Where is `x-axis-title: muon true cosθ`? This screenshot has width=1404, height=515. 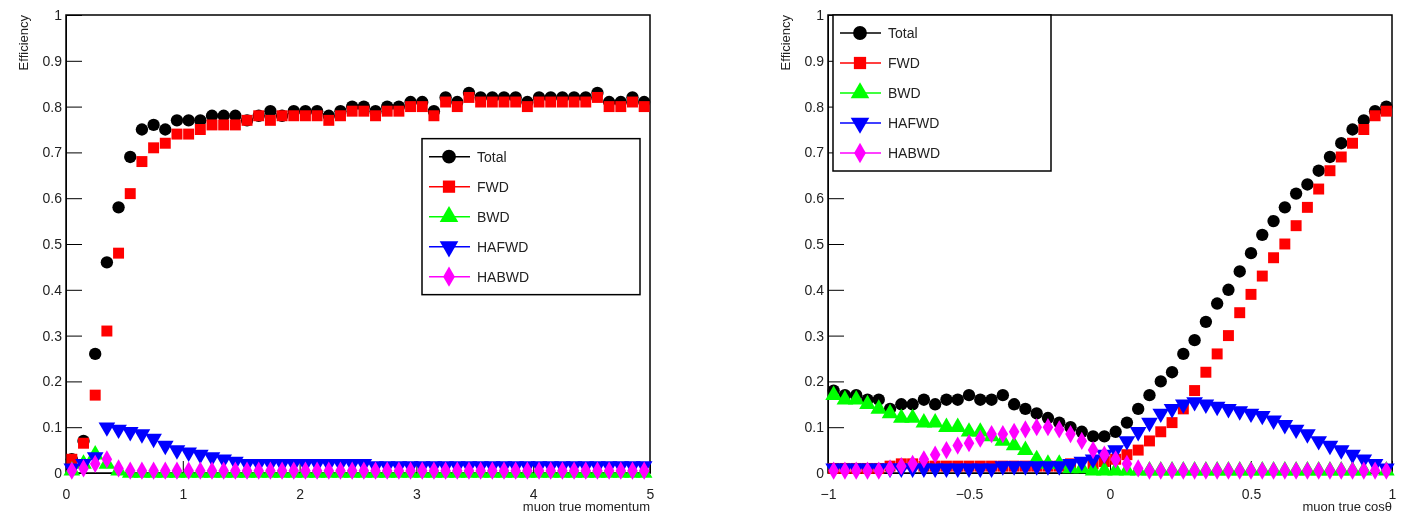
x-axis-title: muon true cosθ is located at coordinates (1347, 506).